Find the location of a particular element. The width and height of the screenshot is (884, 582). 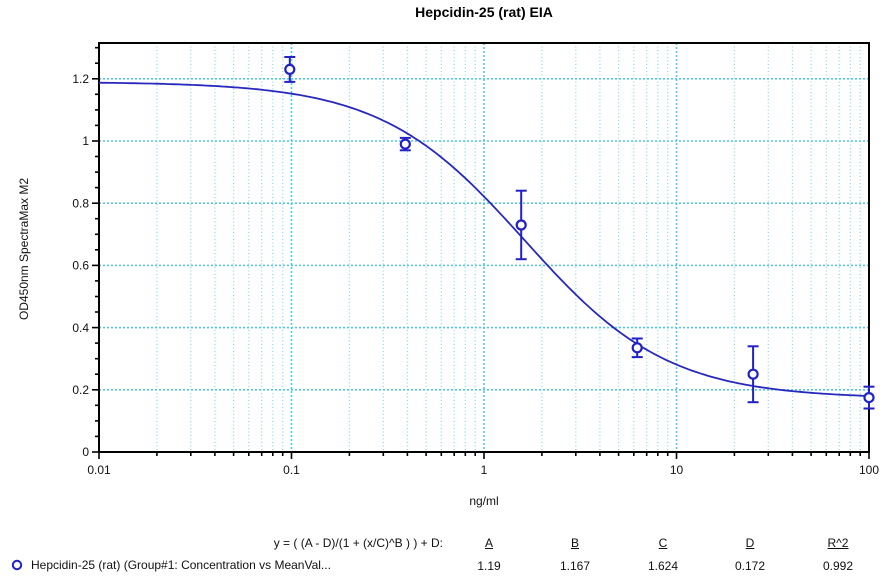

svg-text: 0 is located at coordinates (85, 452).